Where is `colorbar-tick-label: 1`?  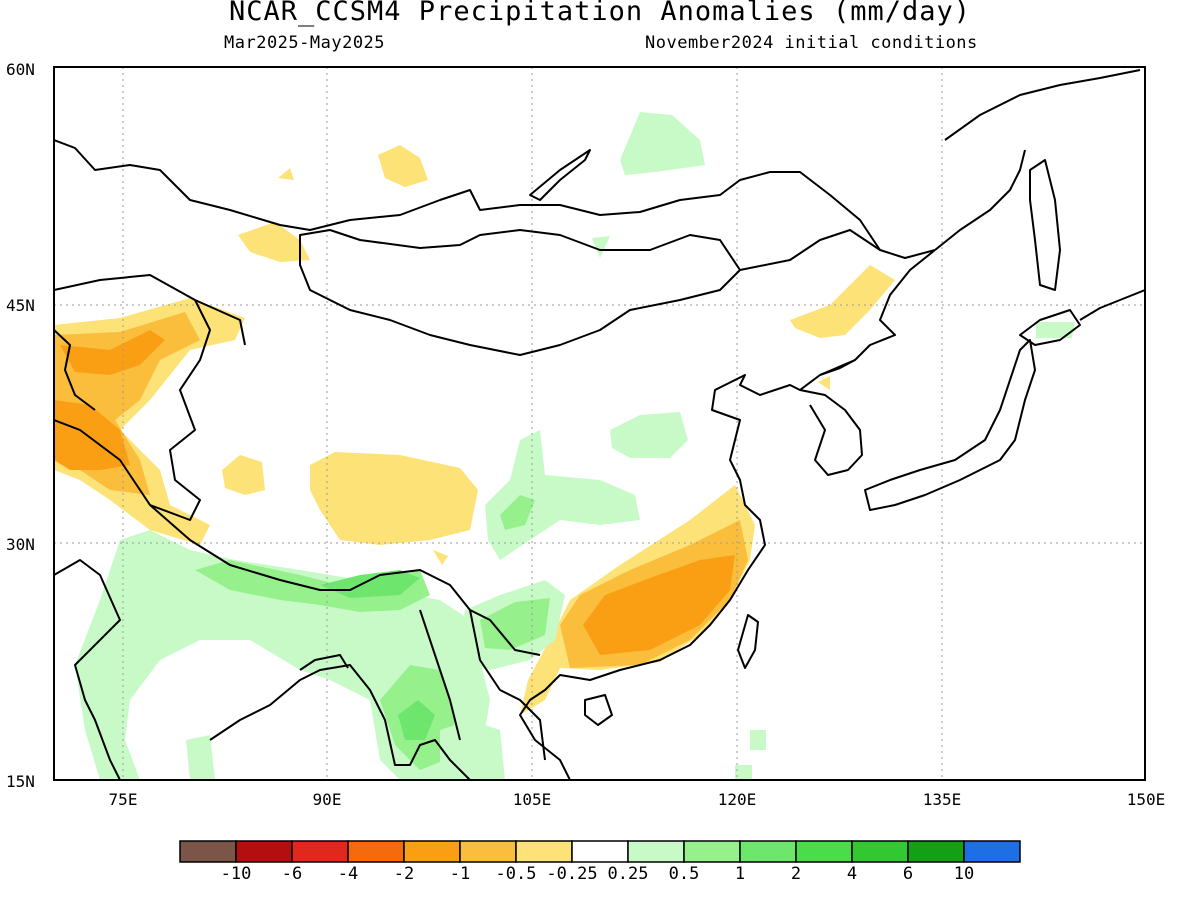
colorbar-tick-label: 1 is located at coordinates (740, 874).